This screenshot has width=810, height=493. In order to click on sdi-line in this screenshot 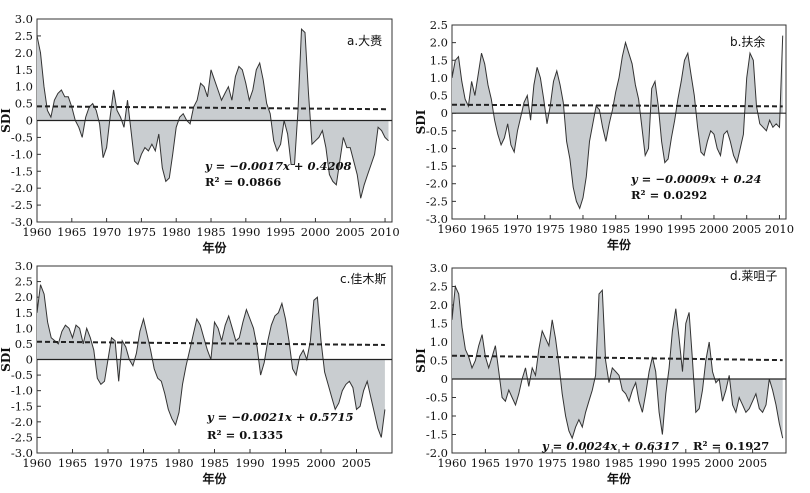, I will do `click(617, 362)`.